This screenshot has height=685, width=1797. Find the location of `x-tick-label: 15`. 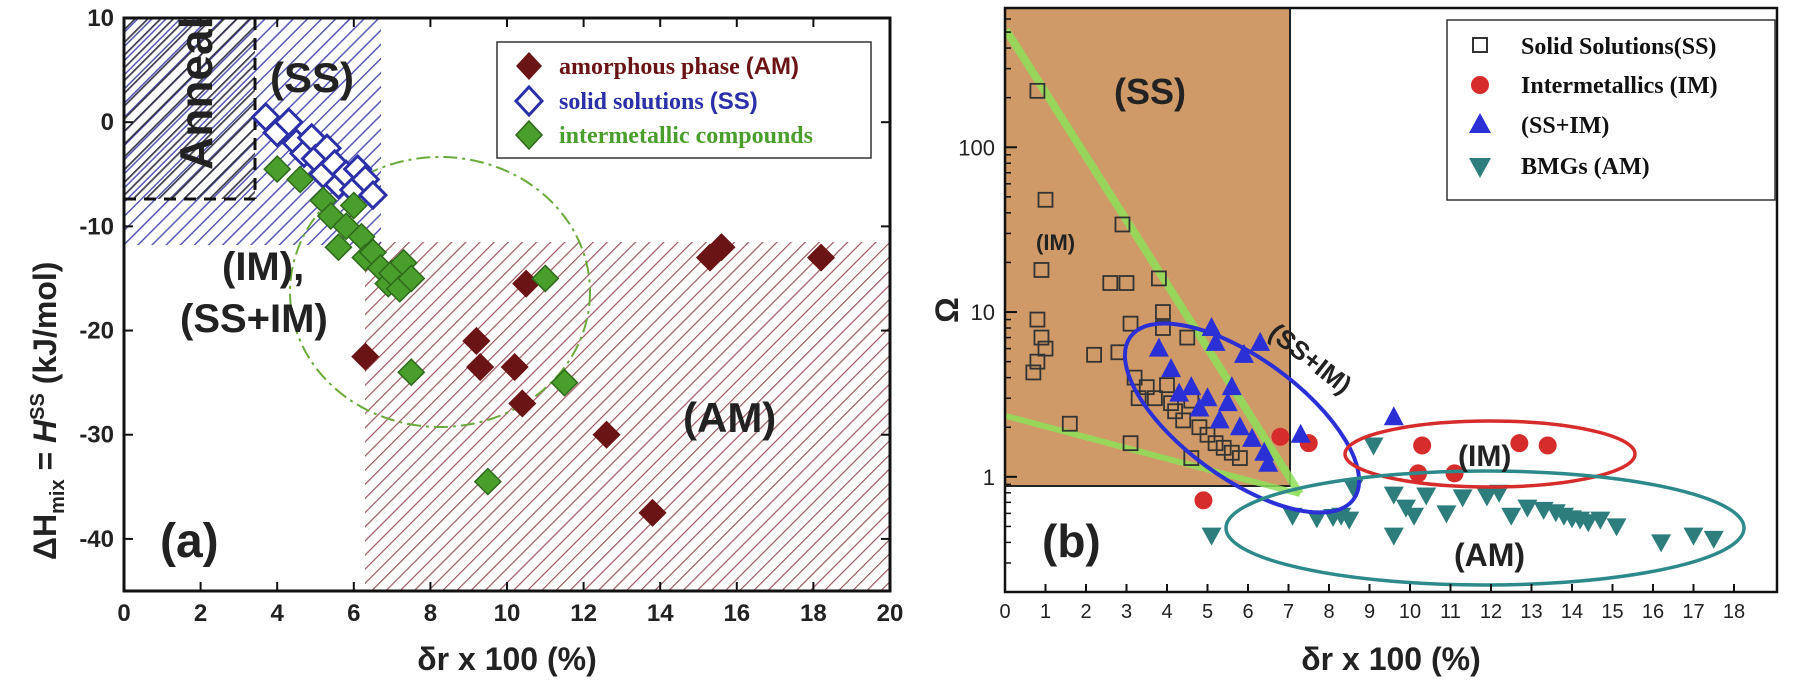

x-tick-label: 15 is located at coordinates (1612, 612).